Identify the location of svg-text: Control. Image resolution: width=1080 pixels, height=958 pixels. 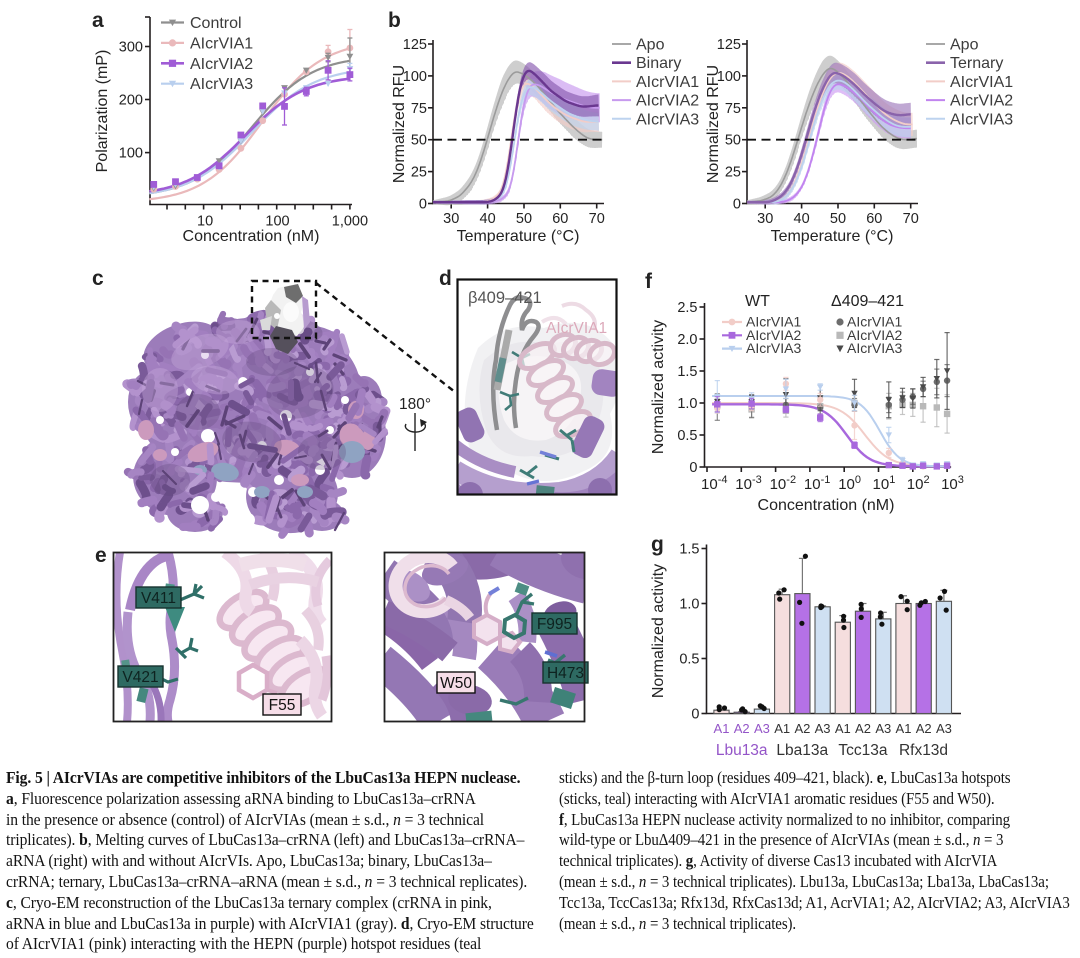
(216, 23).